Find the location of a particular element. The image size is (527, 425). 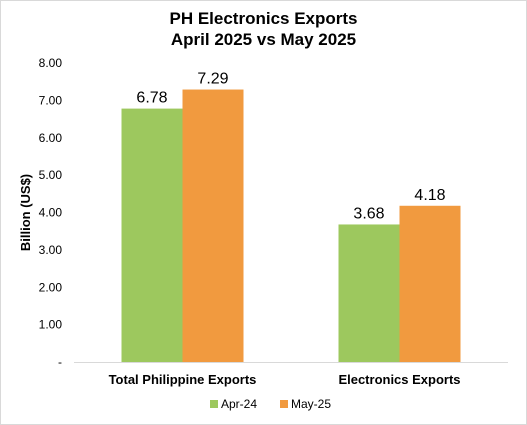

y-tick-label: 3.00 is located at coordinates (51, 250).